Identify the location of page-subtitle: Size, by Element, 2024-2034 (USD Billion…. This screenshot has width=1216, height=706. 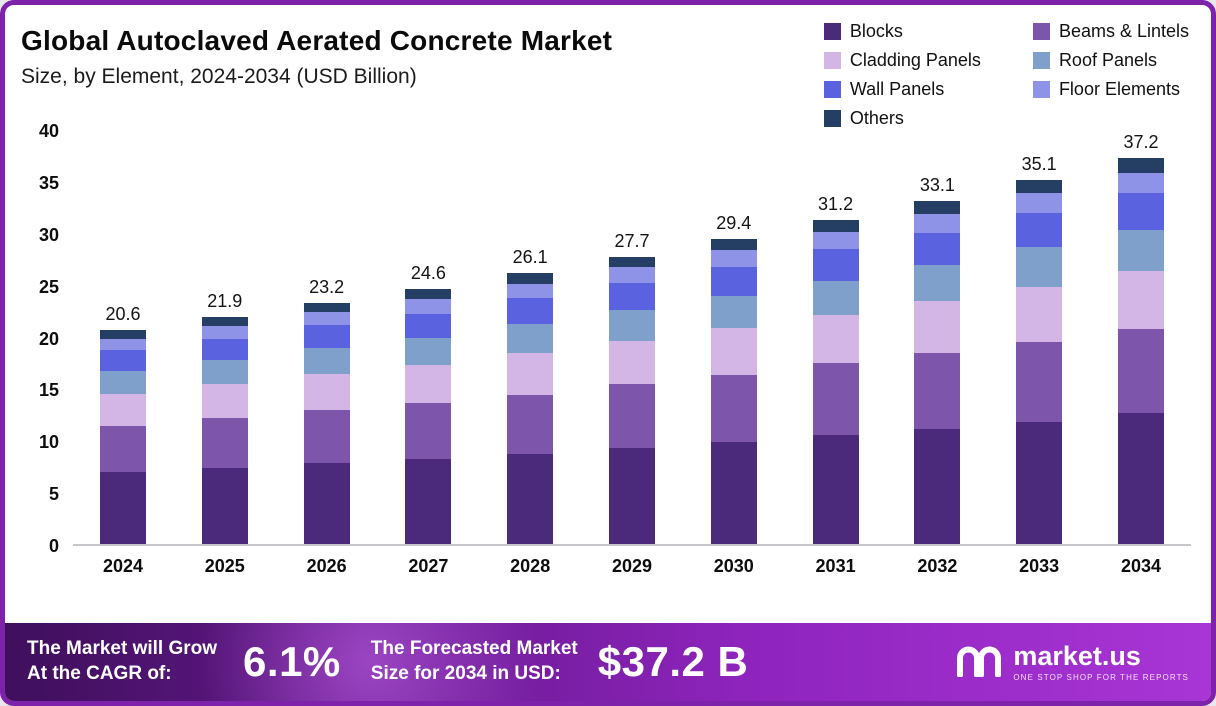
(219, 76).